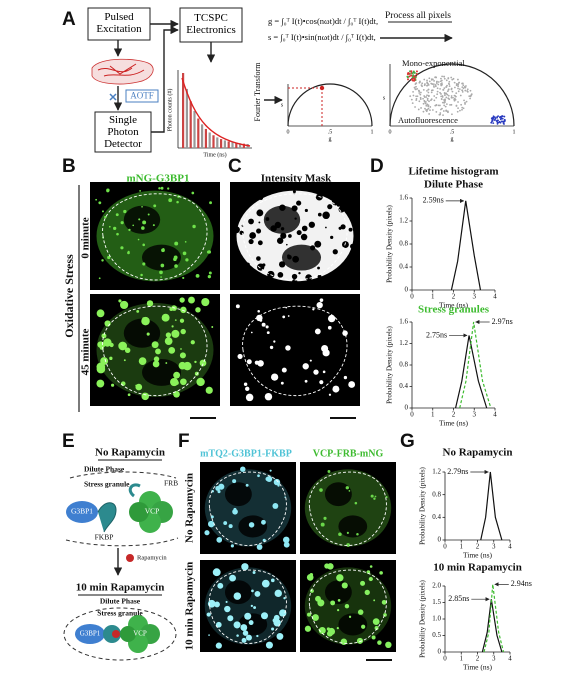  Describe the element at coordinates (477, 568) in the screenshot. I see `chart-title: 10 min Rapamycin` at that location.